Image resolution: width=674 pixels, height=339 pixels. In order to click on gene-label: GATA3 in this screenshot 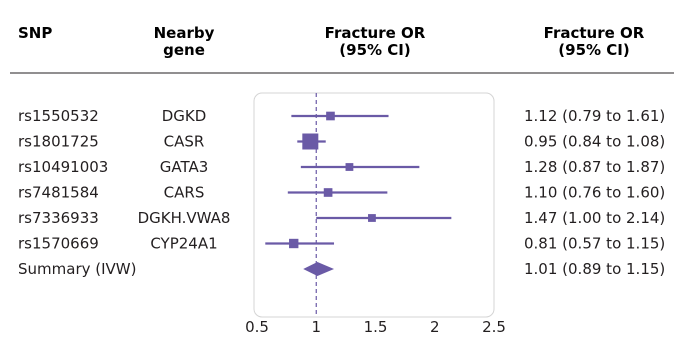, I will do `click(184, 167)`.